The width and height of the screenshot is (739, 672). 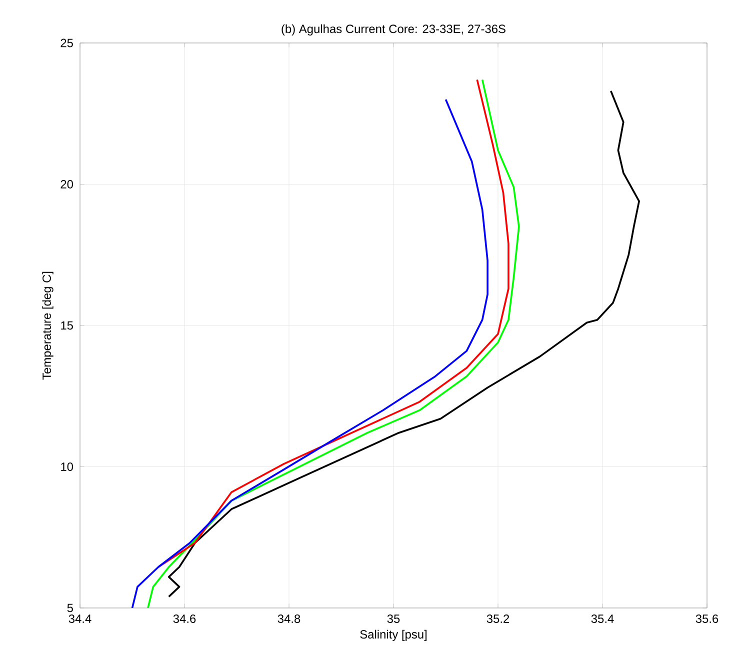 I want to click on y-tick-label: 25, so click(x=66, y=43).